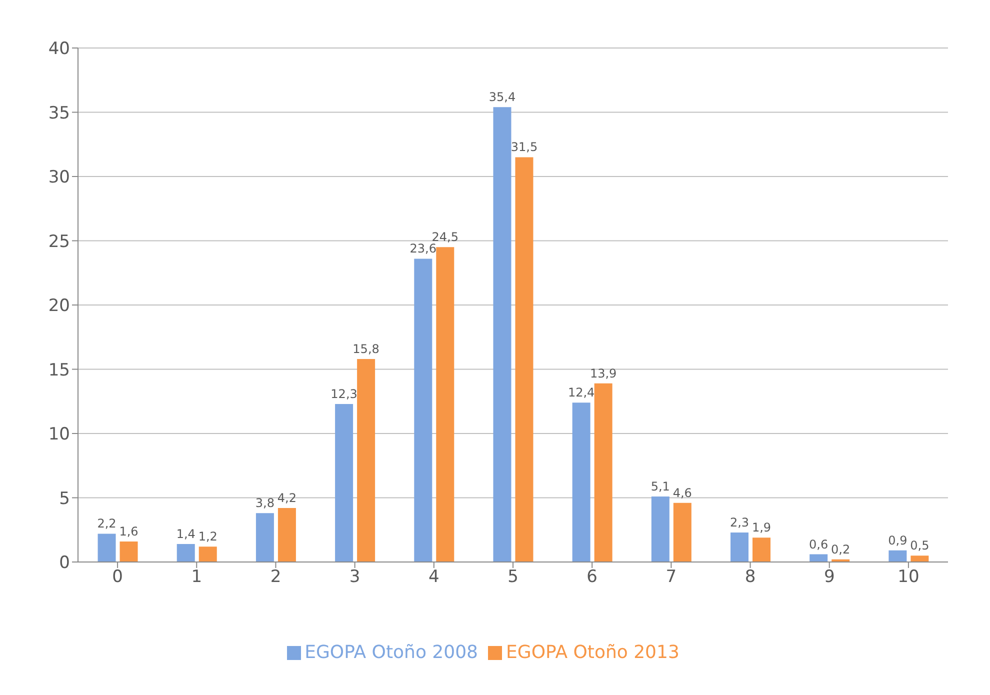 This screenshot has height=695, width=990. I want to click on data-label: 4,6, so click(682, 493).